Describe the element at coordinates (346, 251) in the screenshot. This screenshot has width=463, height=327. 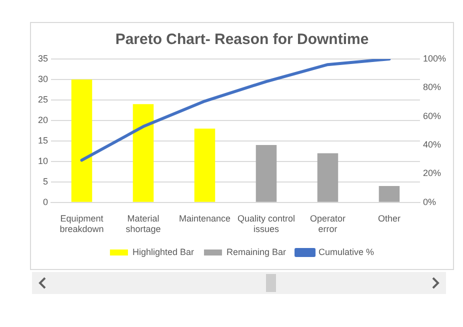
I see `legend-label: Cumulative %` at that location.